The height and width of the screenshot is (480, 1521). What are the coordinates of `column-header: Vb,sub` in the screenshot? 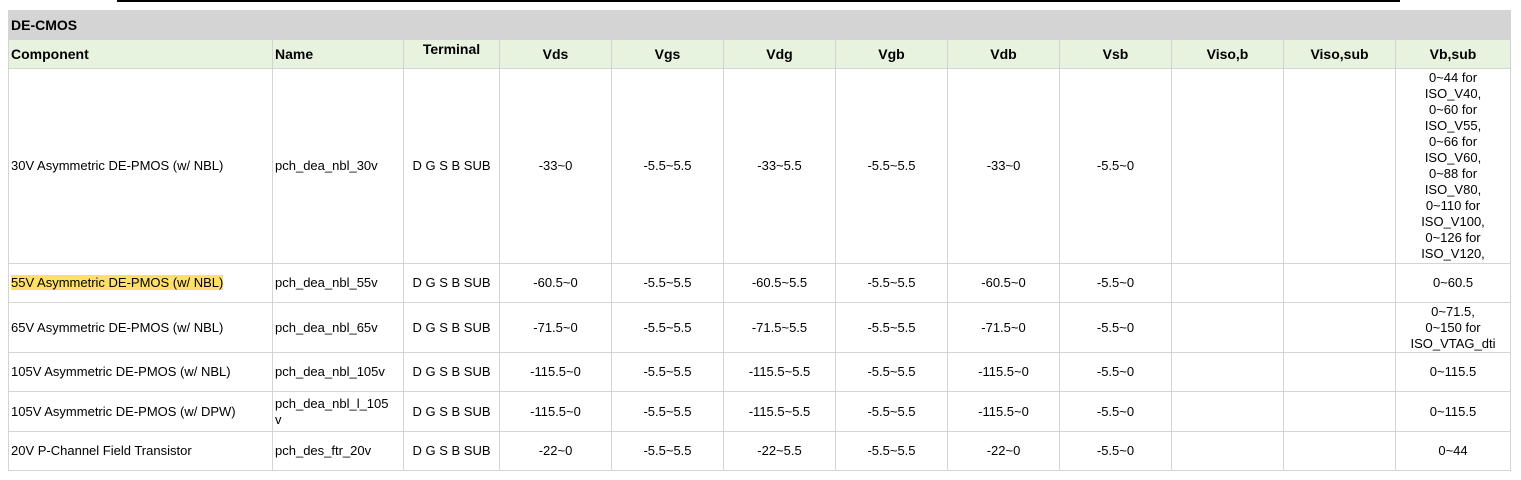 It's located at (1453, 54).